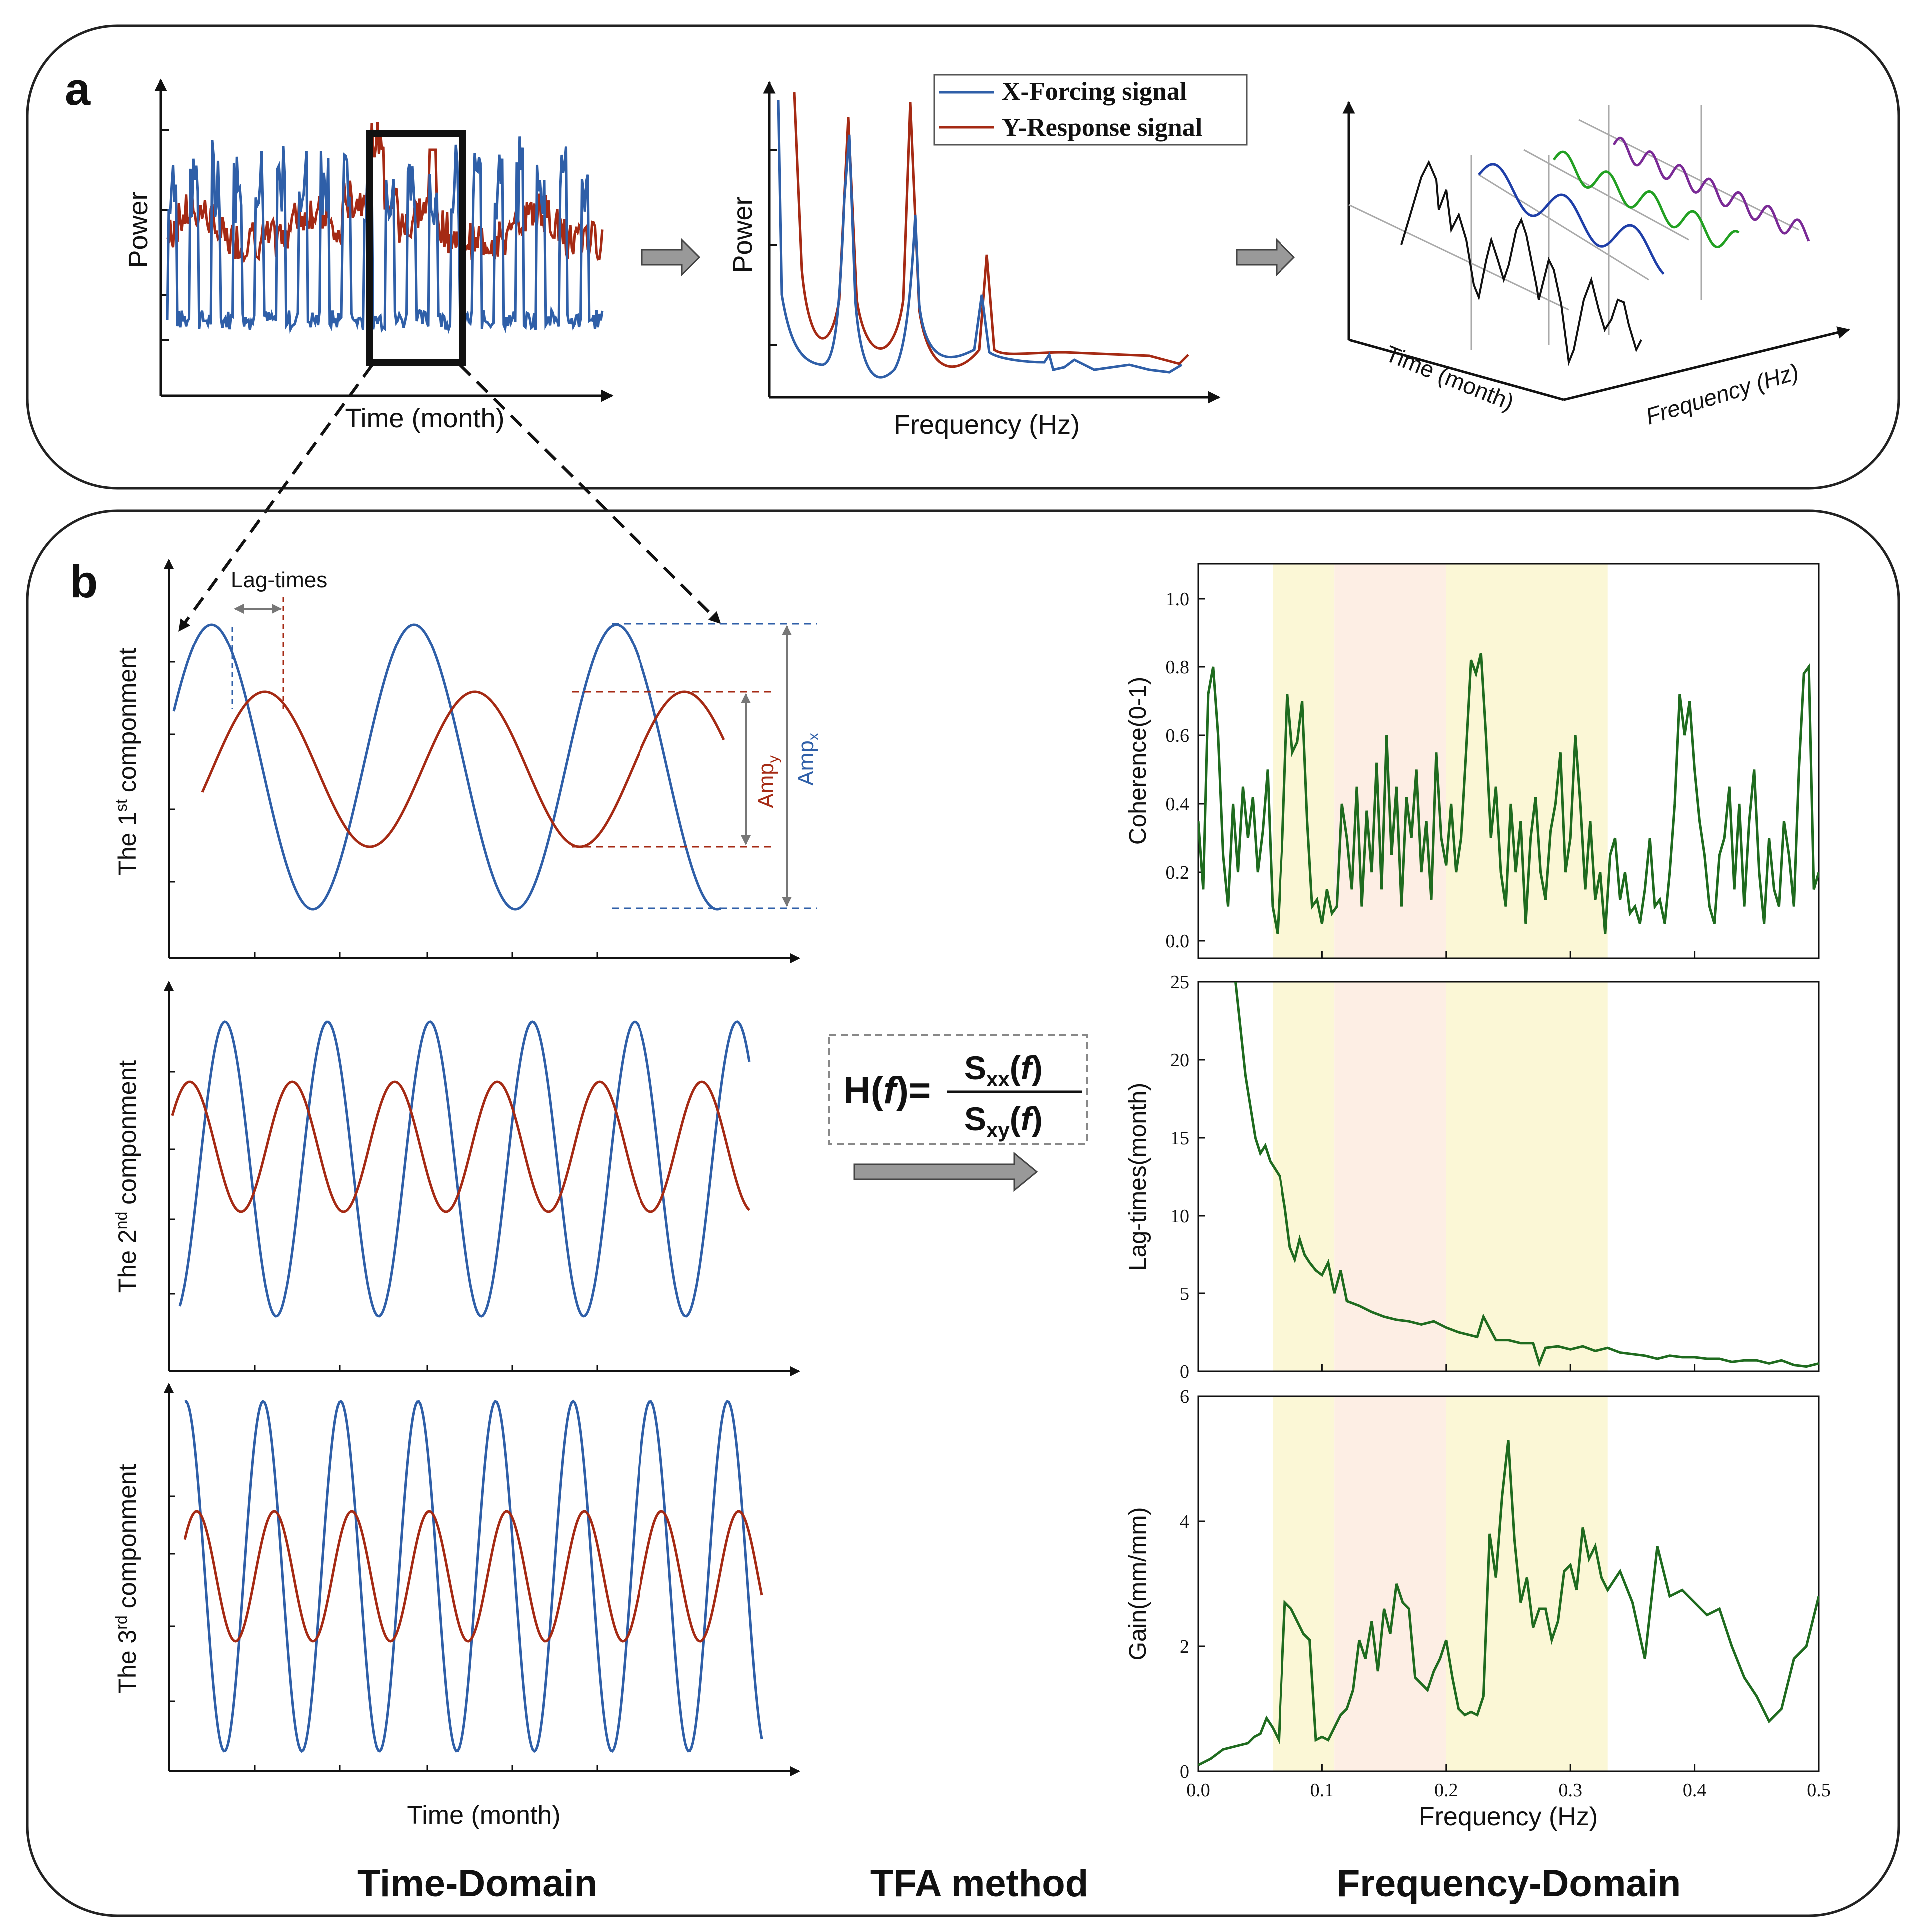 This screenshot has width=1921, height=1932. I want to click on coherence-ytick-label: 0.4, so click(1178, 804).